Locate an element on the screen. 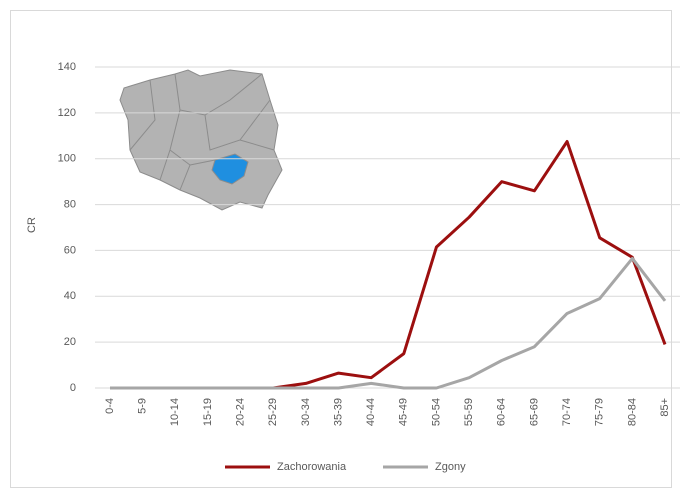 The width and height of the screenshot is (682, 498). x-tick-label: 70-74 is located at coordinates (567, 412).